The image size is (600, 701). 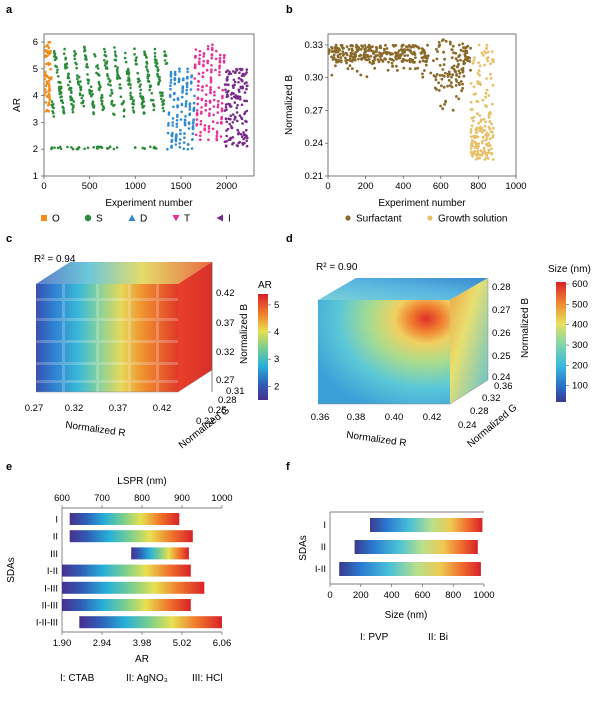 I want to click on y-tick-label-b: 0.30, so click(x=314, y=78).